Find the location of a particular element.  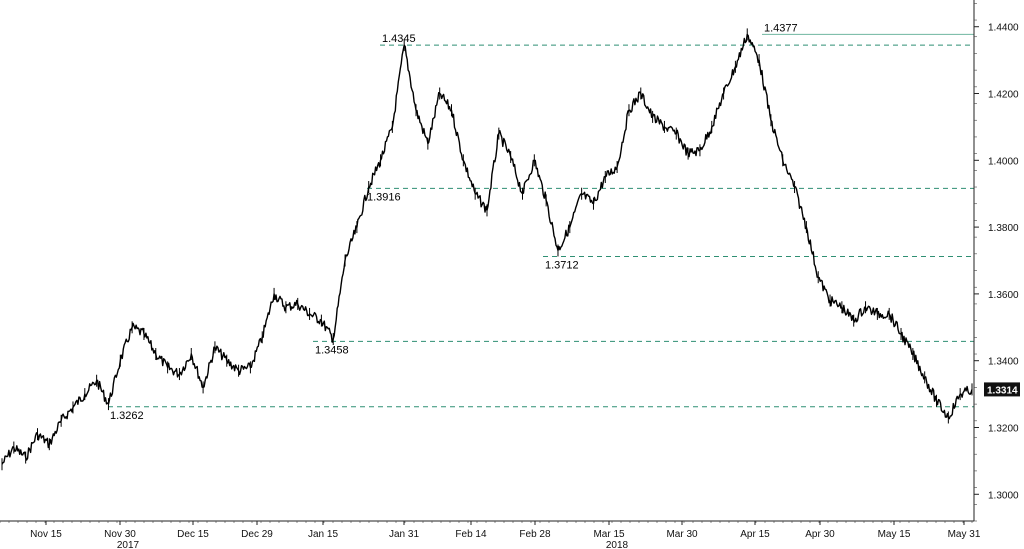

level-label: 1.3458 is located at coordinates (332, 350).